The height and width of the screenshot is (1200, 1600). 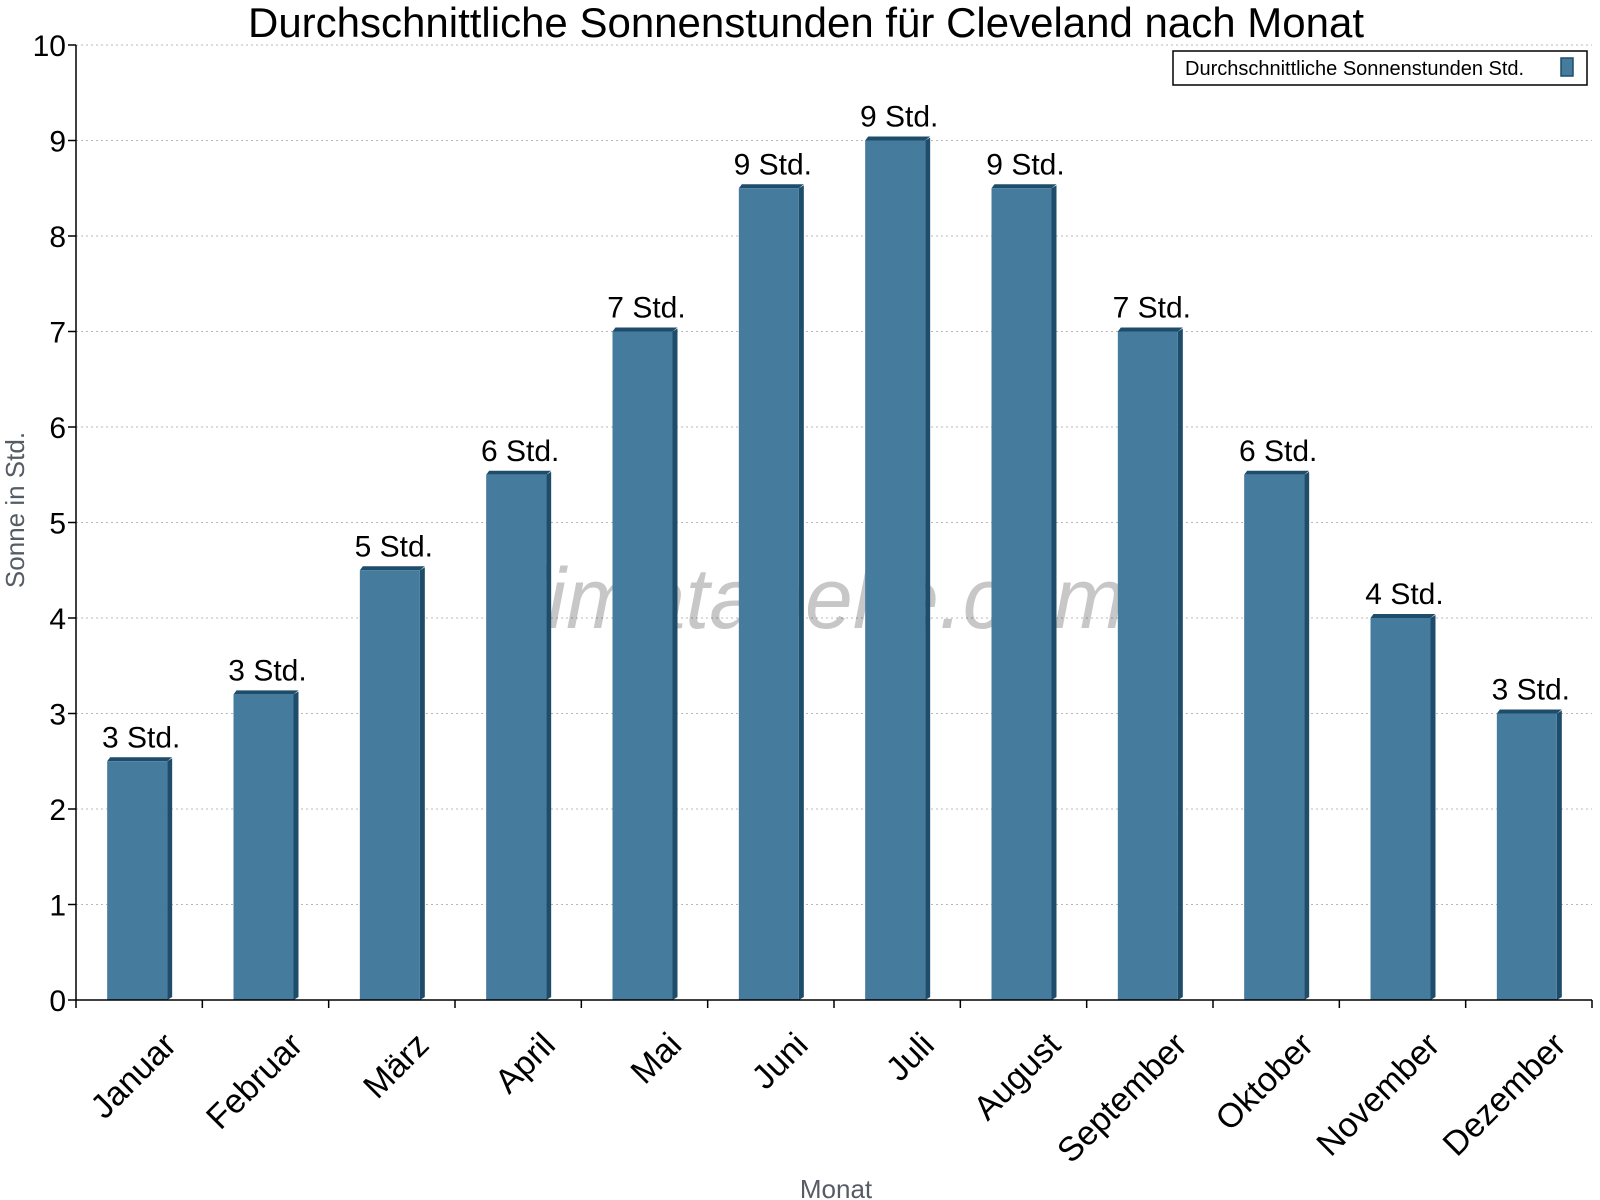 I want to click on legend: Durchschnittliche Sonnenstunden Std., so click(x=1380, y=68).